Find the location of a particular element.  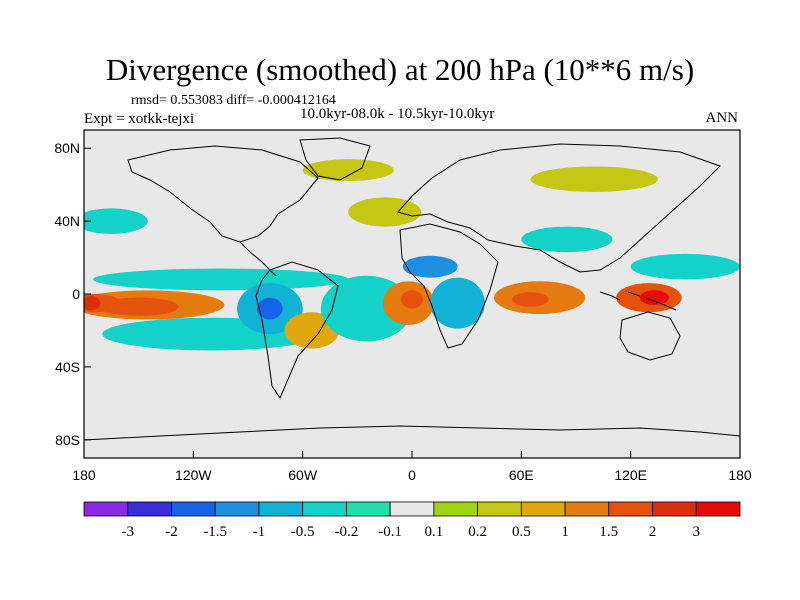

rmsd-diff-stats: rmsd= 0.553083 diff= -0.000412164 is located at coordinates (233, 100).